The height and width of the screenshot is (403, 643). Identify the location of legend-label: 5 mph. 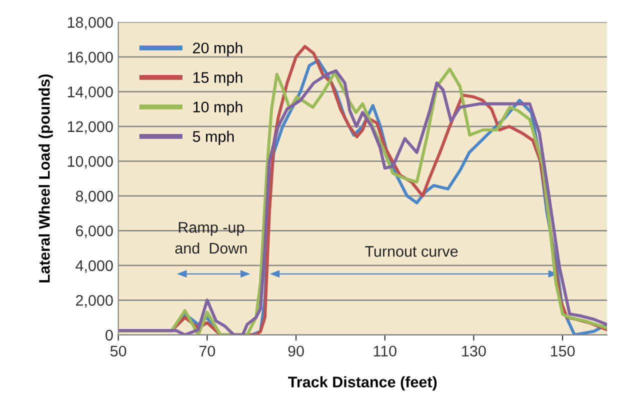
(213, 137).